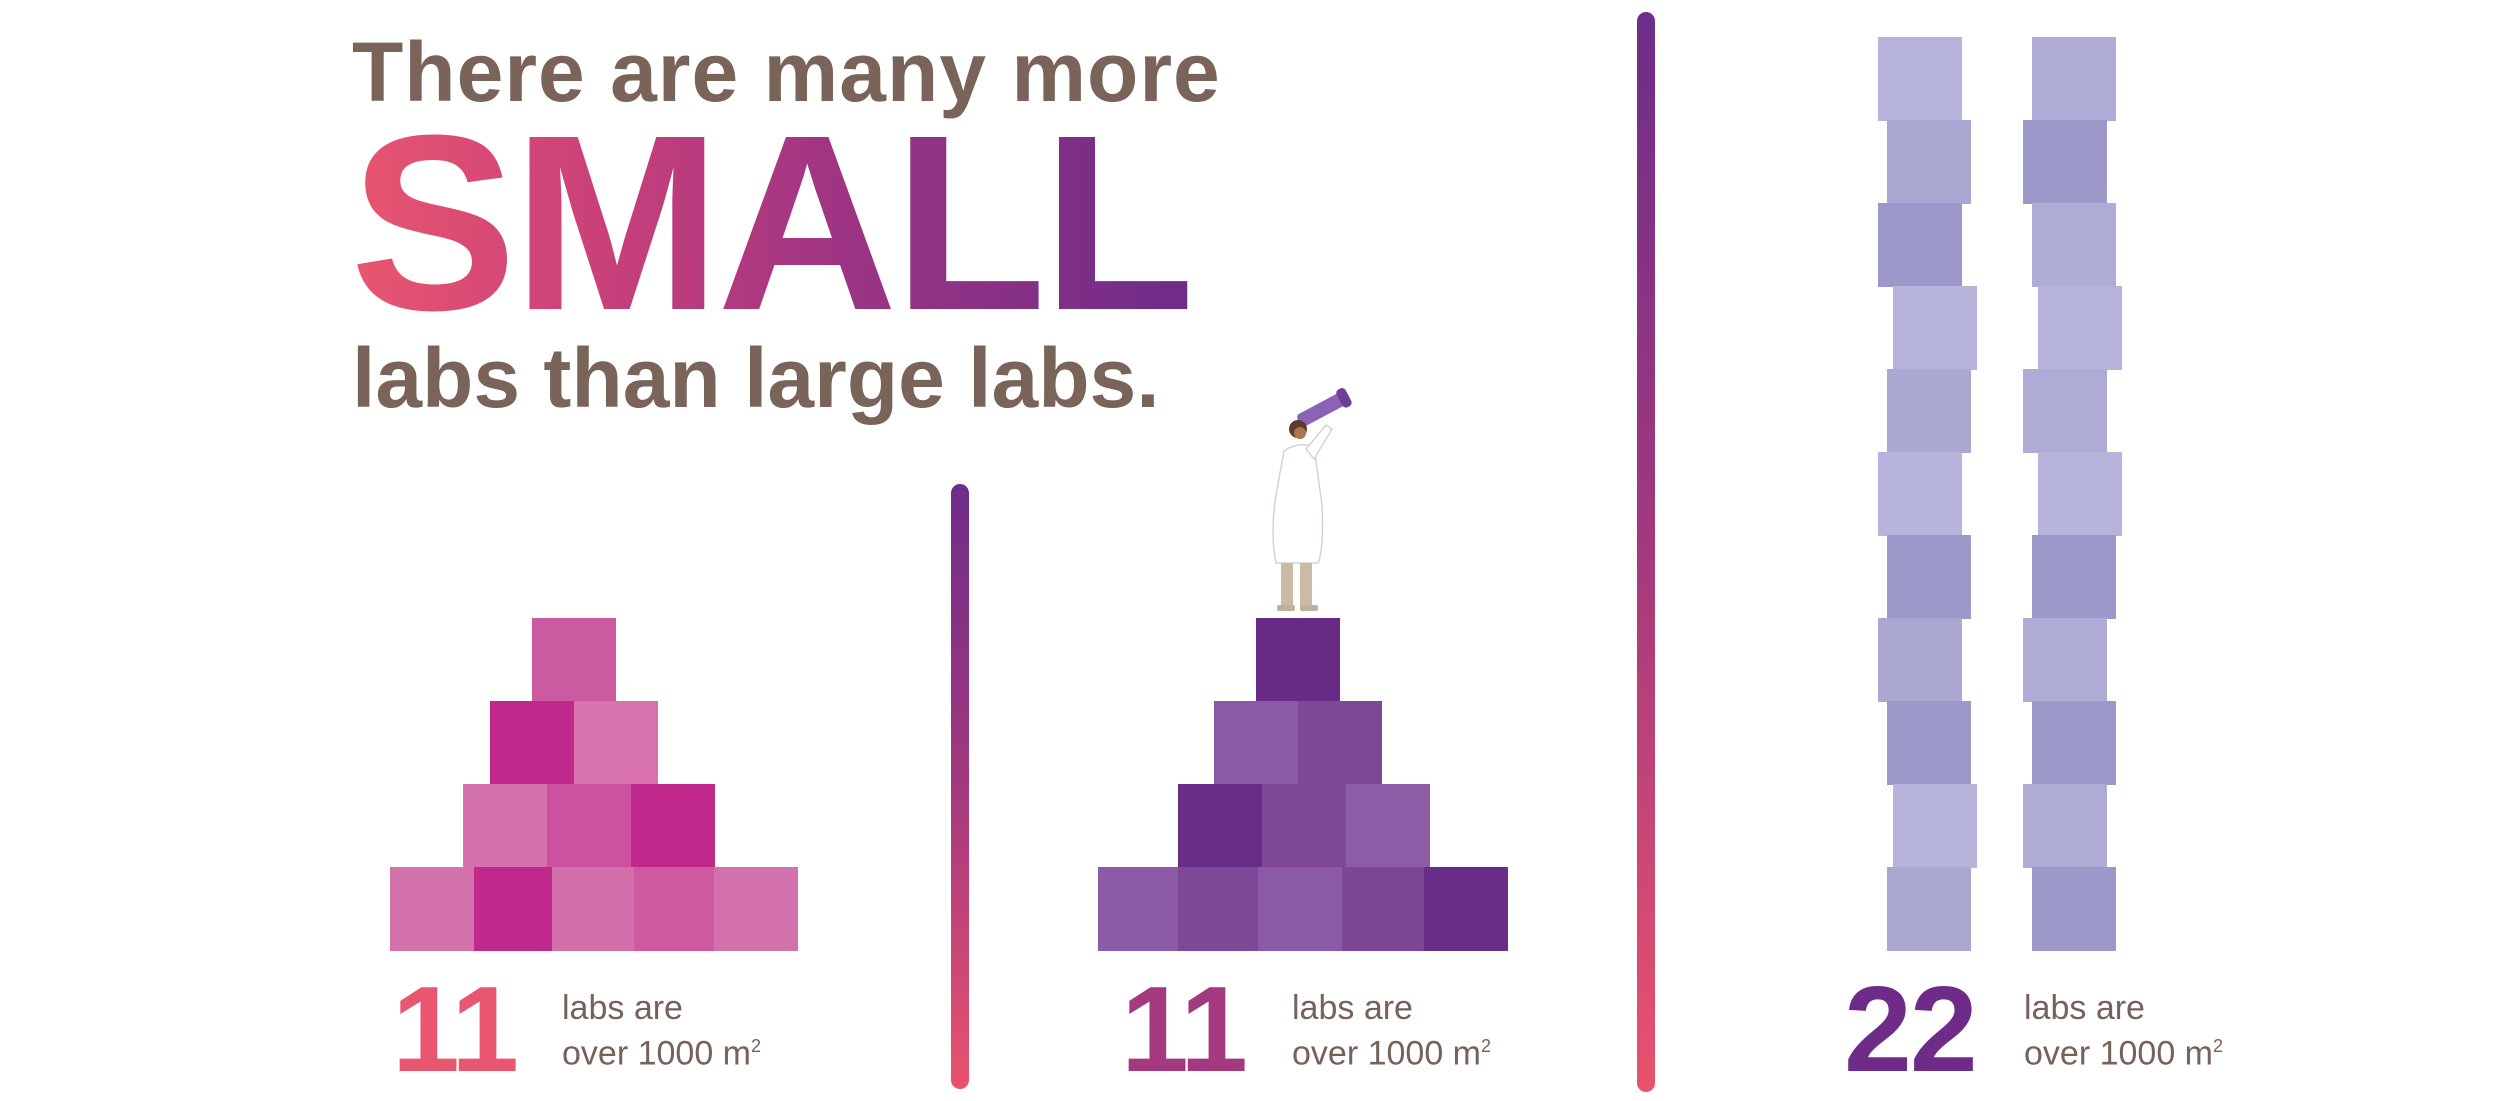 This screenshot has height=1101, width=2500. Describe the element at coordinates (661, 1030) in the screenshot. I see `stat-label-1: labs are over 1000 m2` at that location.